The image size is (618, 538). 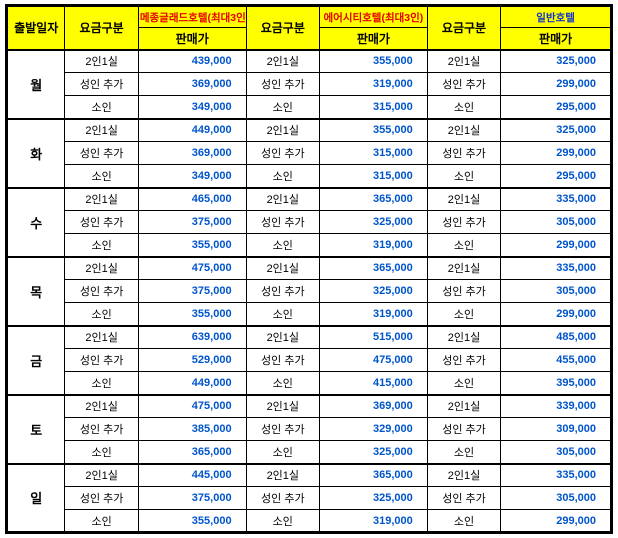 I want to click on departure-day-label: 금, so click(x=35, y=359).